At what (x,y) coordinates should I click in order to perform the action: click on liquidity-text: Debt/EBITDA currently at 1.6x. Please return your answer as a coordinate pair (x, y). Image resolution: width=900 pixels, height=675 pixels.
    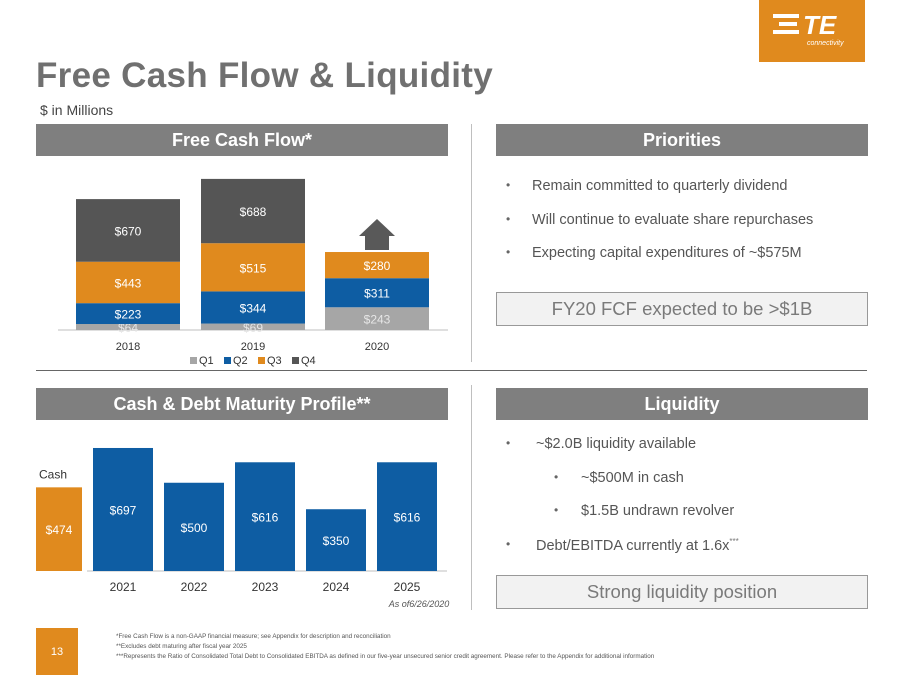
    Looking at the image, I should click on (633, 545).